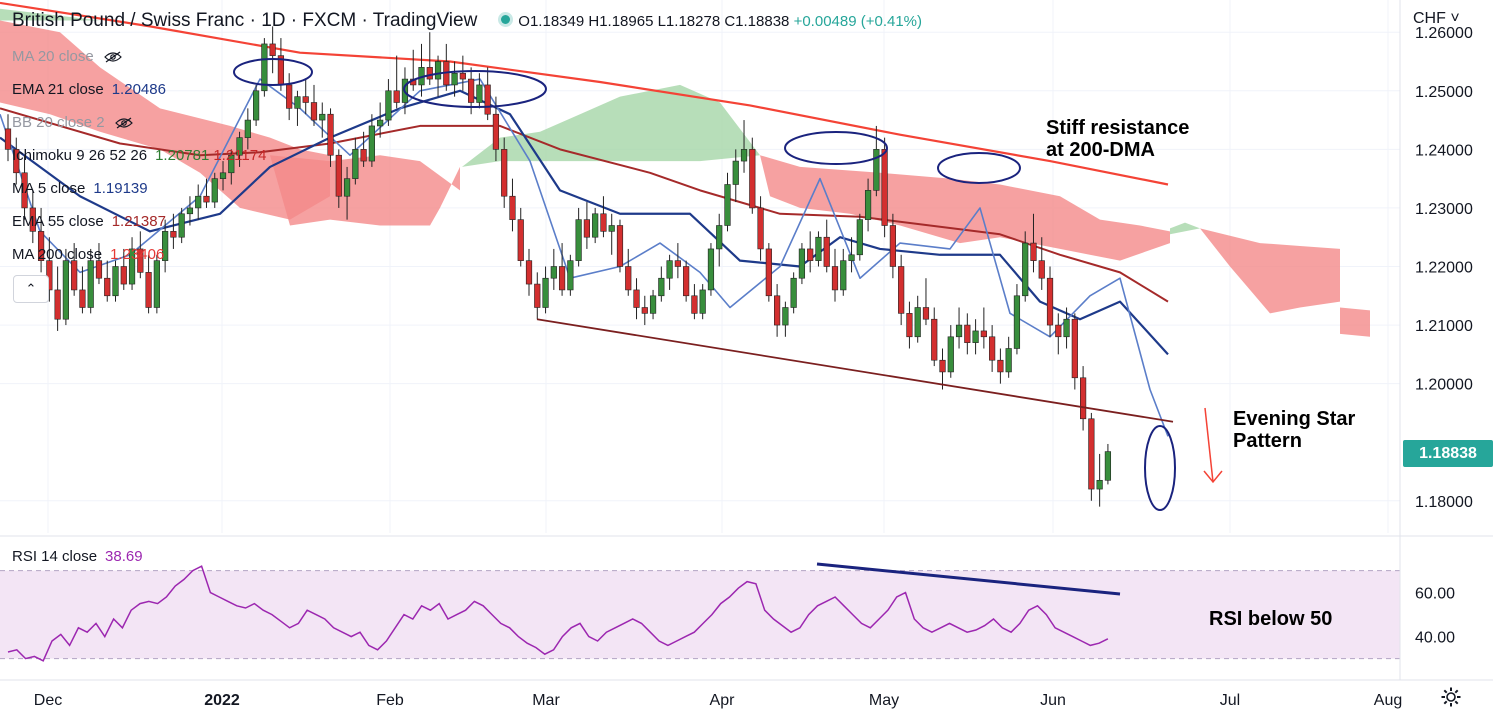  Describe the element at coordinates (67, 56) in the screenshot. I see `legend-ma20: MA 20 close` at that location.